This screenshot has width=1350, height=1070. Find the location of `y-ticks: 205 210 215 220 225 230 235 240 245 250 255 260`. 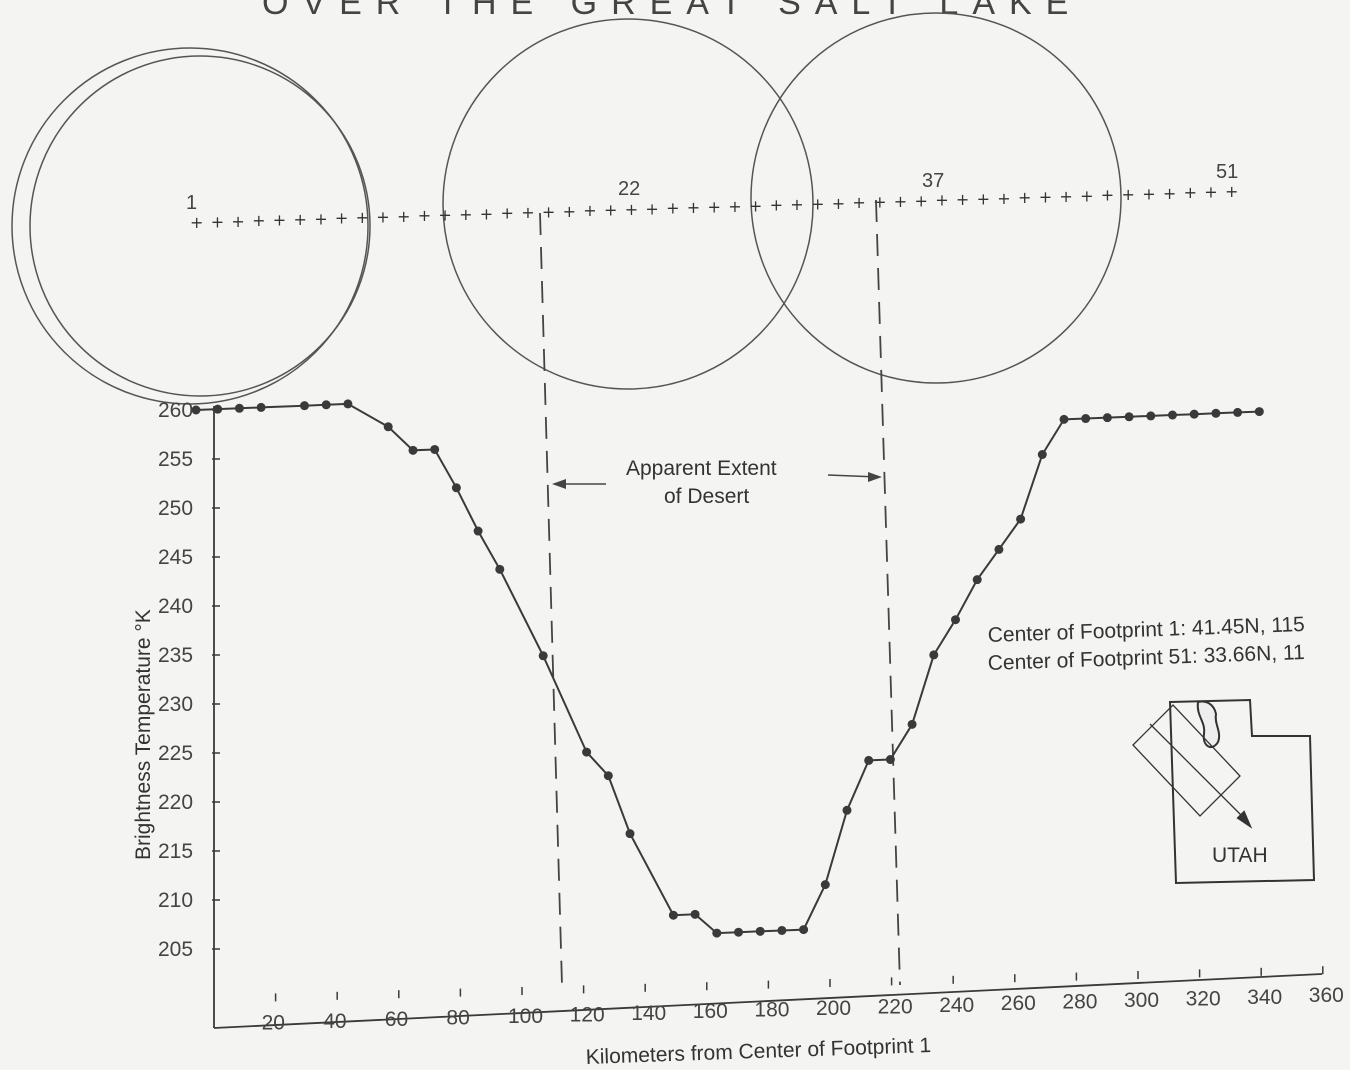

y-ticks: 205 210 215 220 225 230 235 240 245 250 255 260 is located at coordinates (189, 680).